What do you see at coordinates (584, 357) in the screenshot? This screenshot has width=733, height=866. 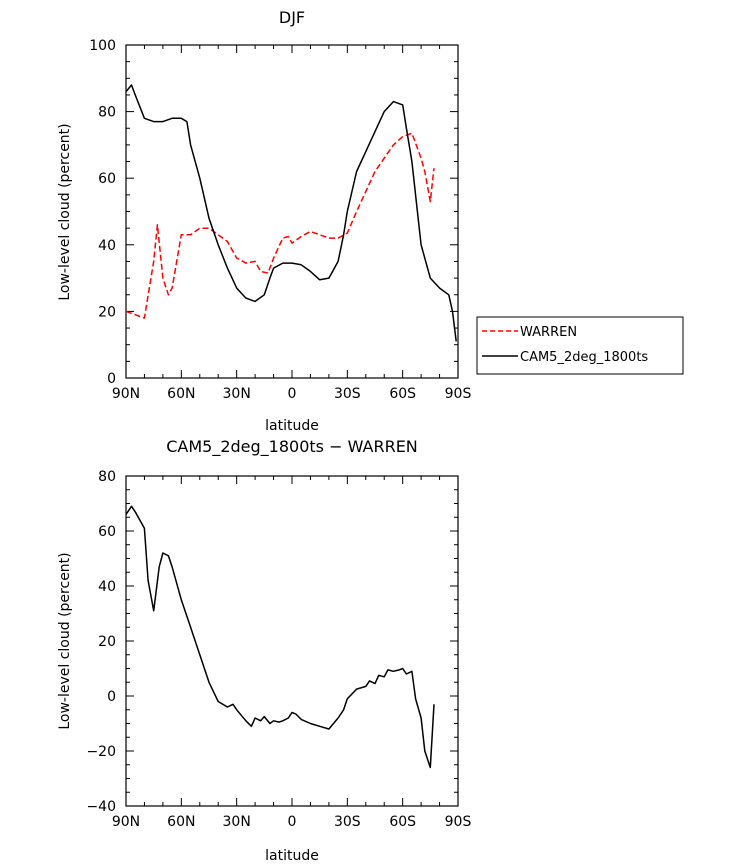 I see `legend-label-cam5: CAM5_2deg_1800ts` at bounding box center [584, 357].